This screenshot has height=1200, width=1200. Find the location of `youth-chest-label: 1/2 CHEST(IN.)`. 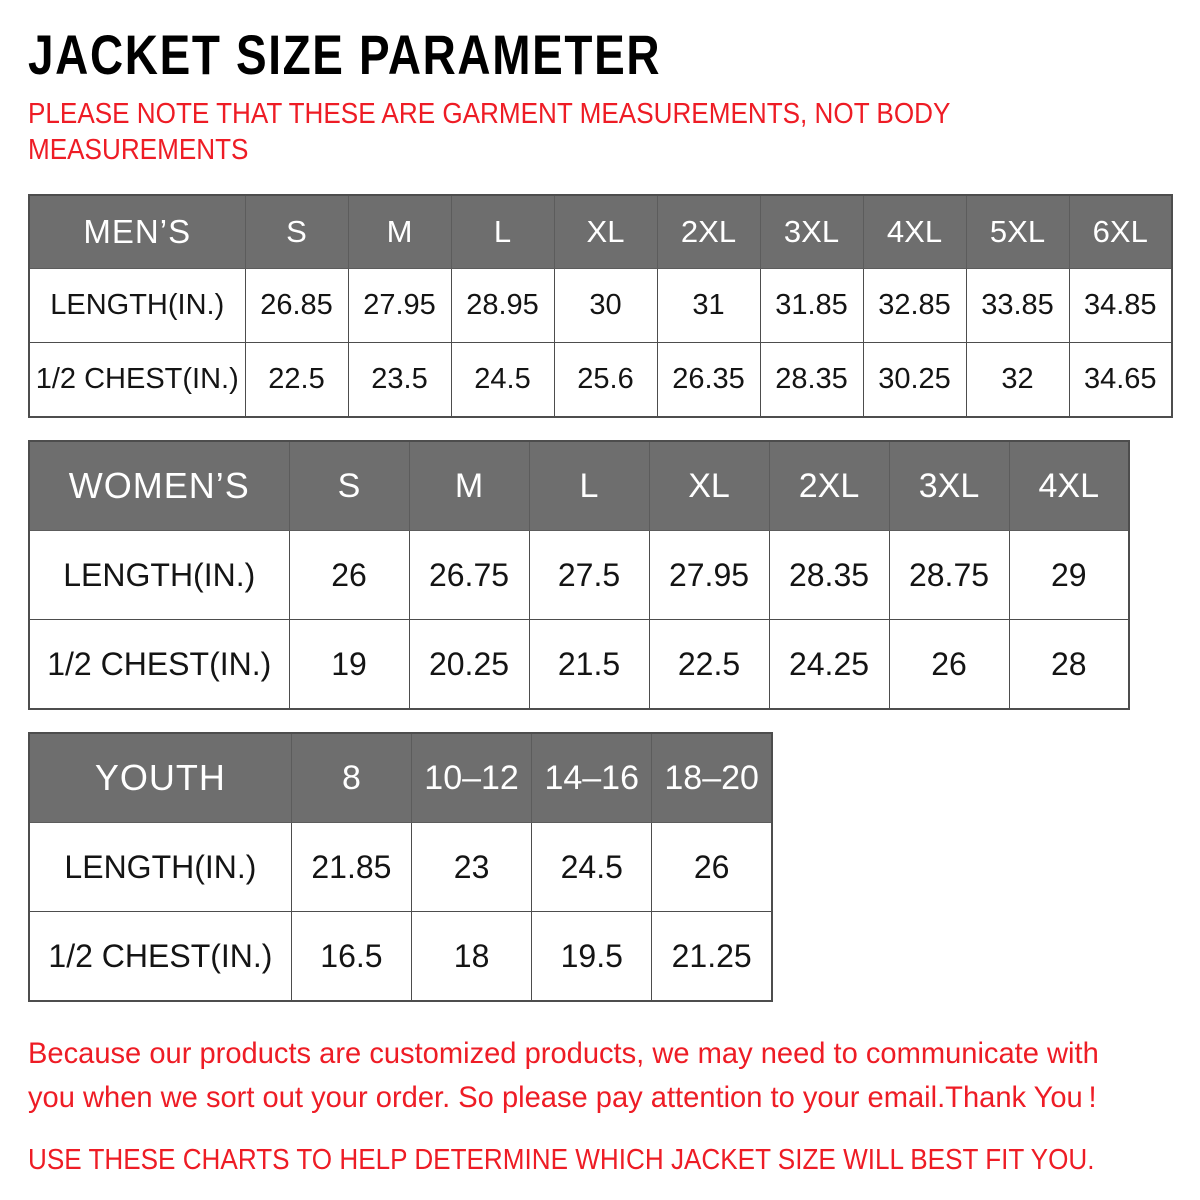

youth-chest-label: 1/2 CHEST(IN.) is located at coordinates (160, 956).